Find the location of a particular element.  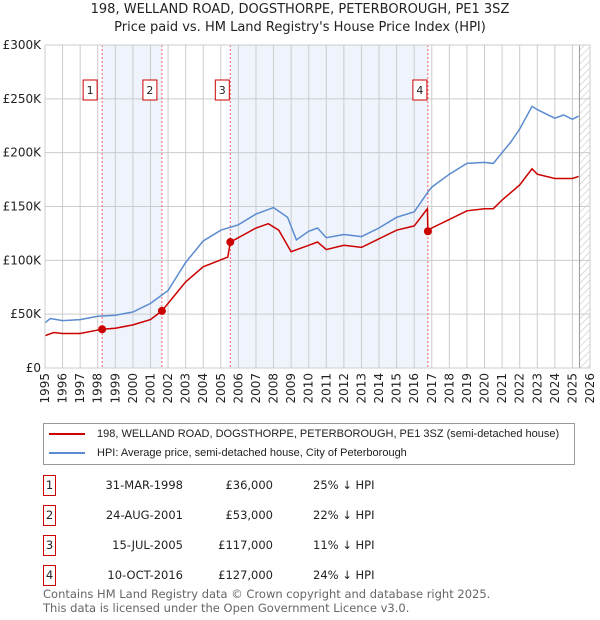

sale-row: 3 15-JUL-2005 £117,000 11% ↓ HPI is located at coordinates (293, 546).